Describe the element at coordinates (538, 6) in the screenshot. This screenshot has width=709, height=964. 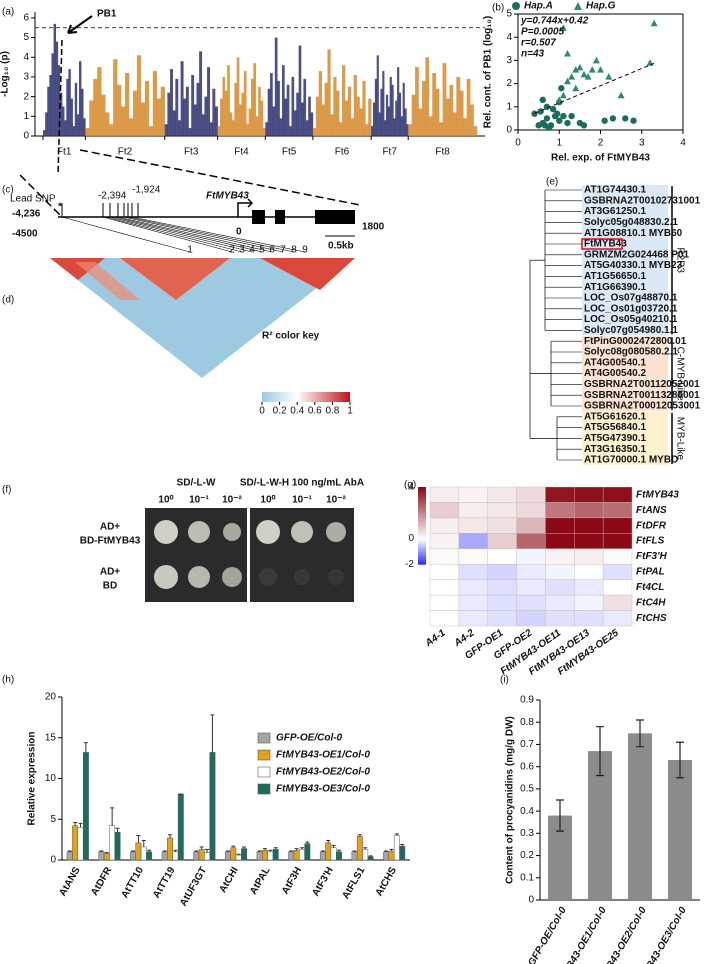
I see `legend-label: Hap.A` at that location.